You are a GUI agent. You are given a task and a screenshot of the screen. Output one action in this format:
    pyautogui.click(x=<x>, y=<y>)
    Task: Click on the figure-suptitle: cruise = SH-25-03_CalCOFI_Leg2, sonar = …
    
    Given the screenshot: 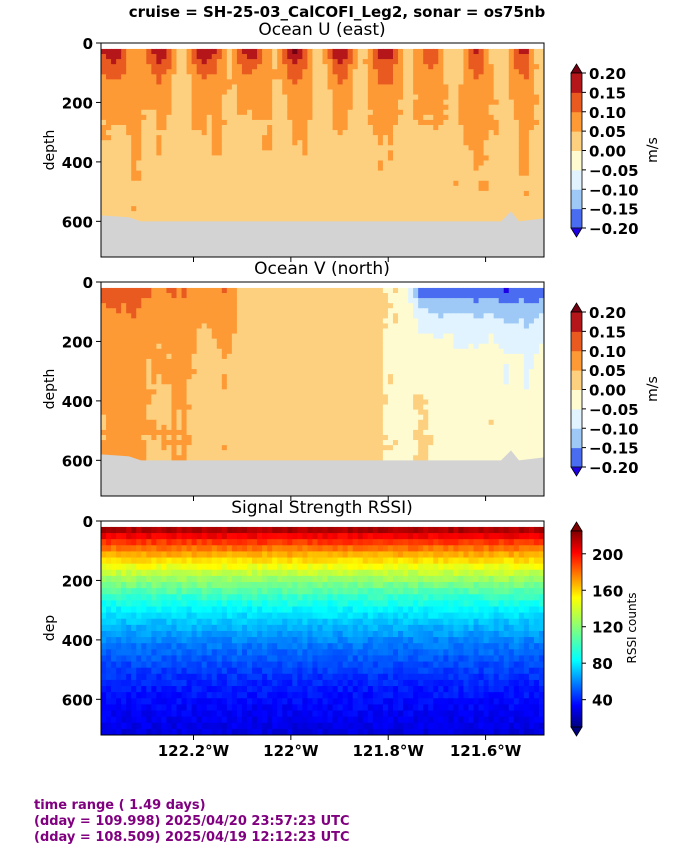 What is the action you would take?
    pyautogui.click(x=337, y=12)
    